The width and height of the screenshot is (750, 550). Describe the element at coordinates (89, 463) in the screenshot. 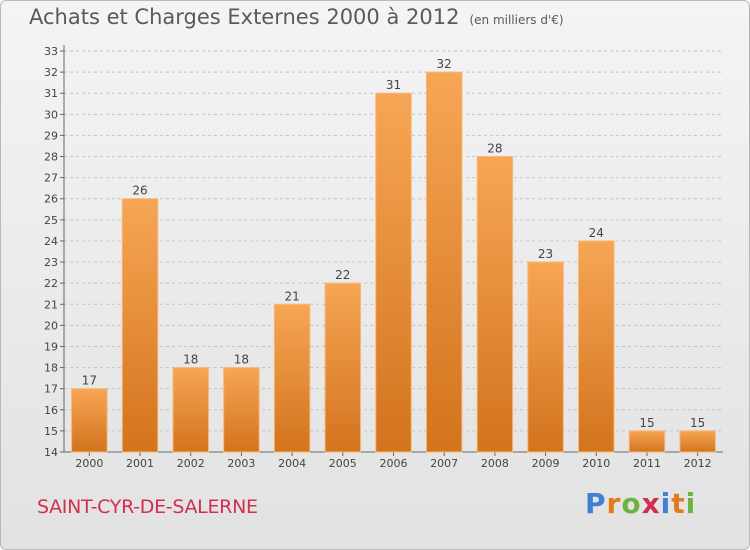

I see `x-tick-label: 2000` at that location.